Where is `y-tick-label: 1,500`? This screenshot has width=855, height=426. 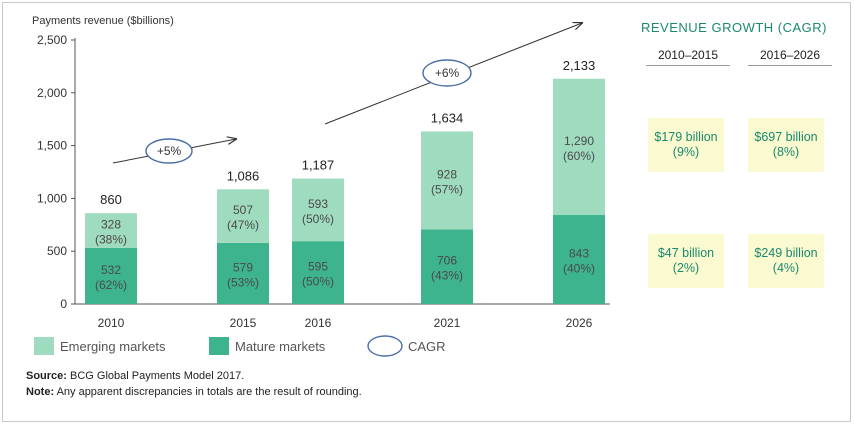
y-tick-label: 1,500 is located at coordinates (52, 146).